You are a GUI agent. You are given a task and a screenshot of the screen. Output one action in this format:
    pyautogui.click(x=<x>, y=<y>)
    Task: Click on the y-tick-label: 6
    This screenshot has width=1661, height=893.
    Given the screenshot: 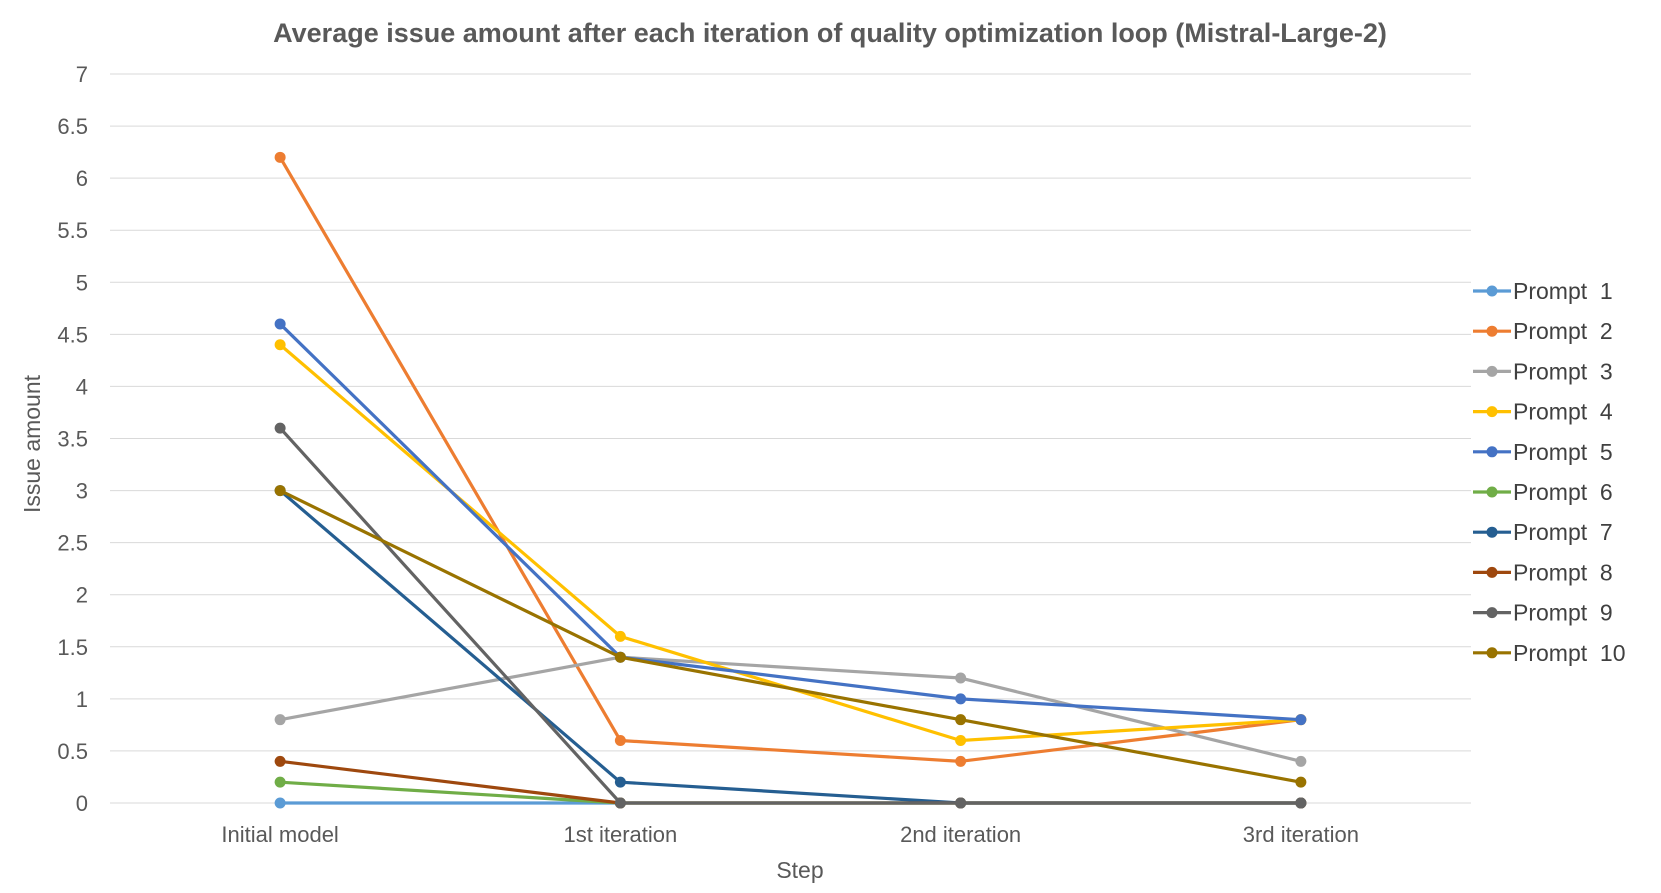 What is the action you would take?
    pyautogui.click(x=82, y=178)
    